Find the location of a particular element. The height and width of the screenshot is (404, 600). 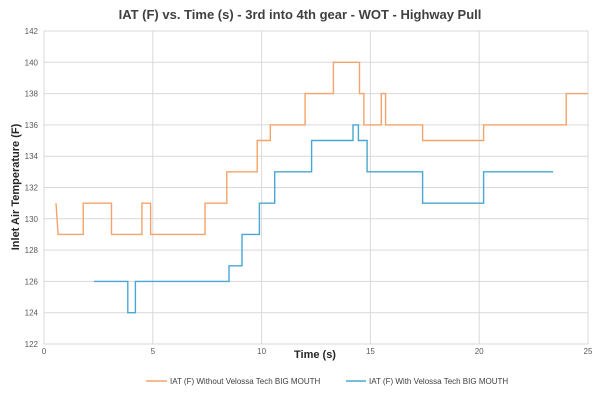

y-tick-label: 128 is located at coordinates (32, 250).